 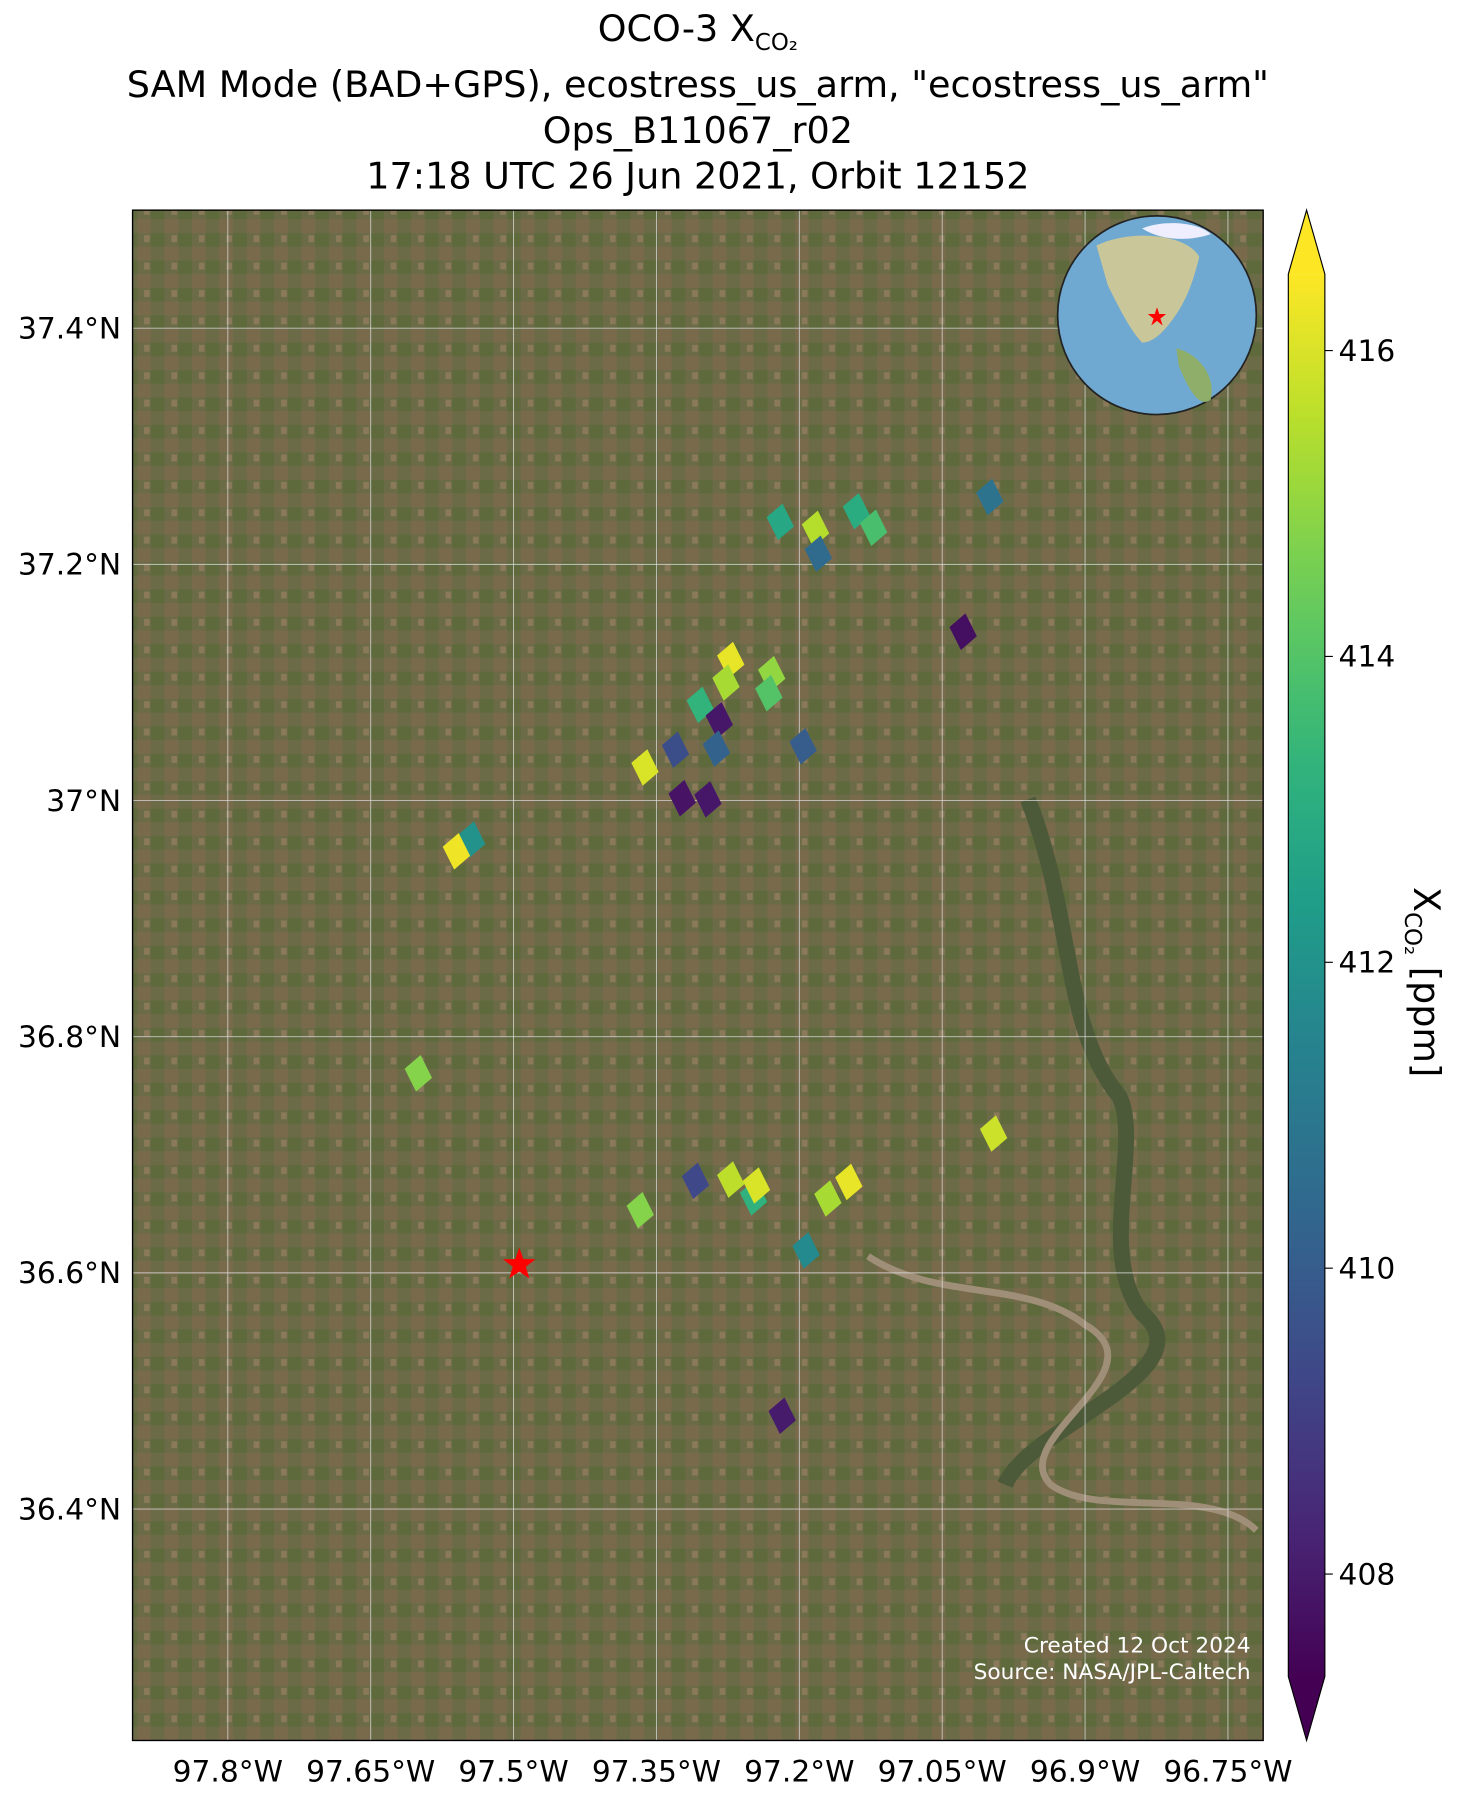 What do you see at coordinates (1412, 933) in the screenshot?
I see `colorbar-label-subscript: CO₂` at bounding box center [1412, 933].